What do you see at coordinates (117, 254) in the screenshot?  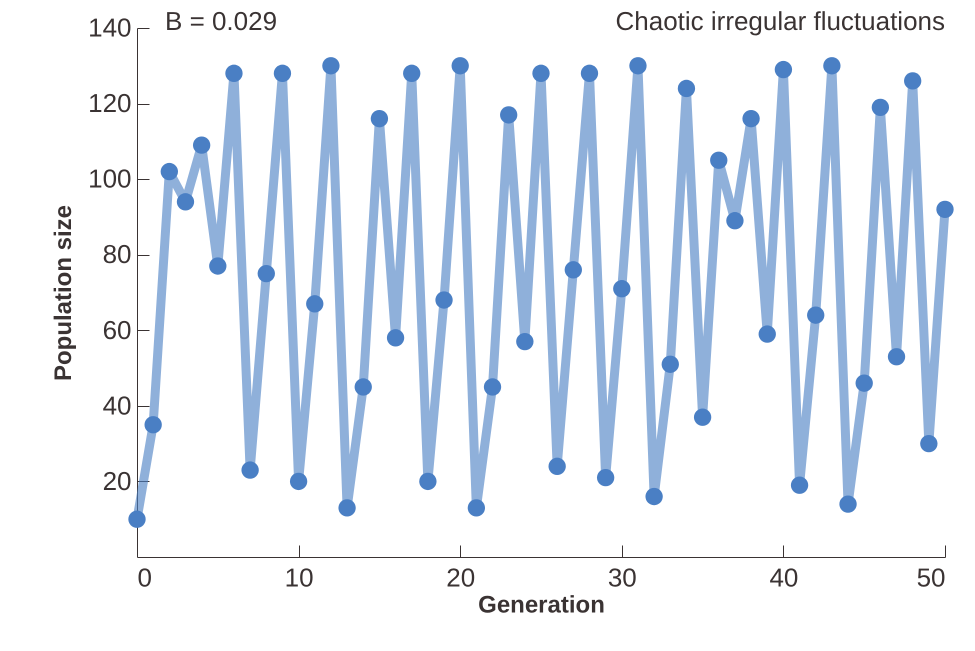 I see `y-tick-label: 80` at bounding box center [117, 254].